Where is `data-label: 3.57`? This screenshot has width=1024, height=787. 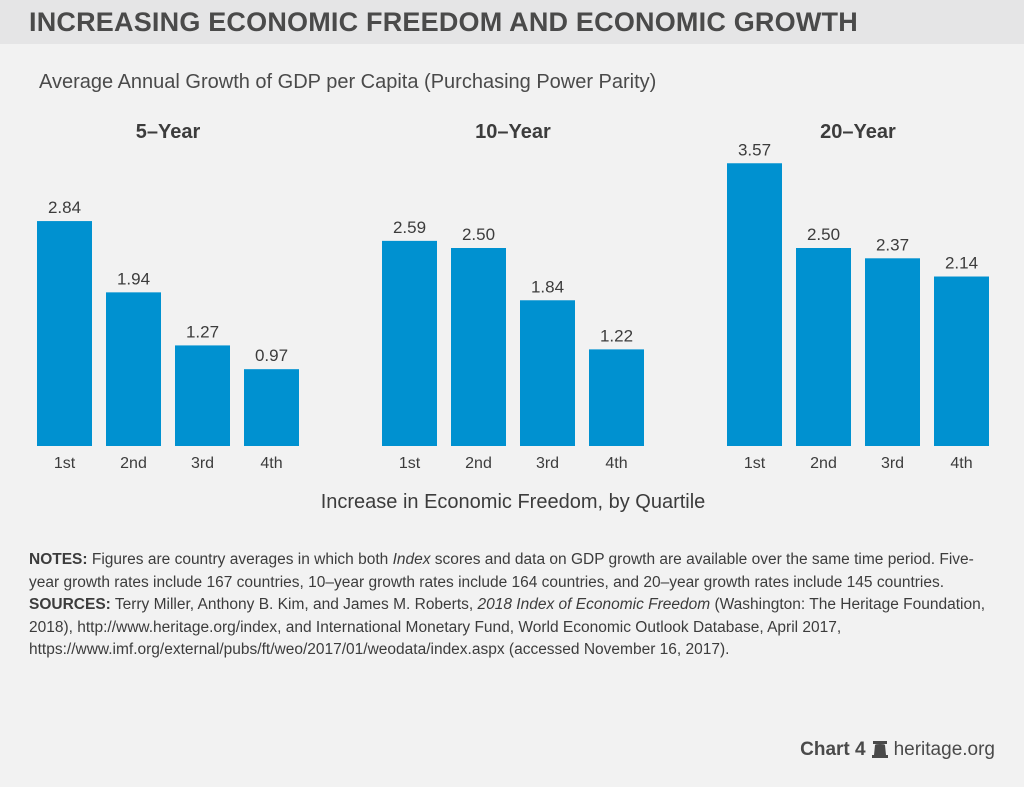
data-label: 3.57 is located at coordinates (754, 149).